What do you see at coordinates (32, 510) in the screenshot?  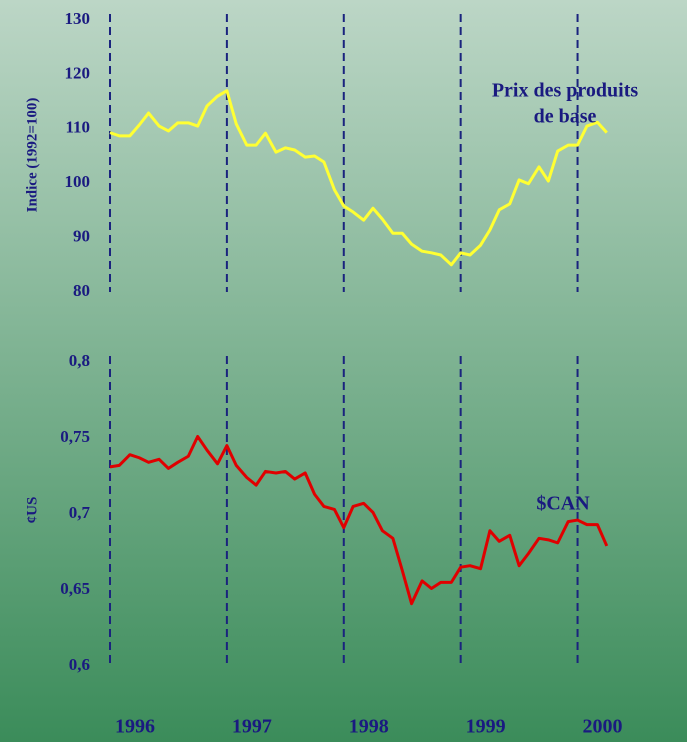 I see `y-axis-label: ¢US` at bounding box center [32, 510].